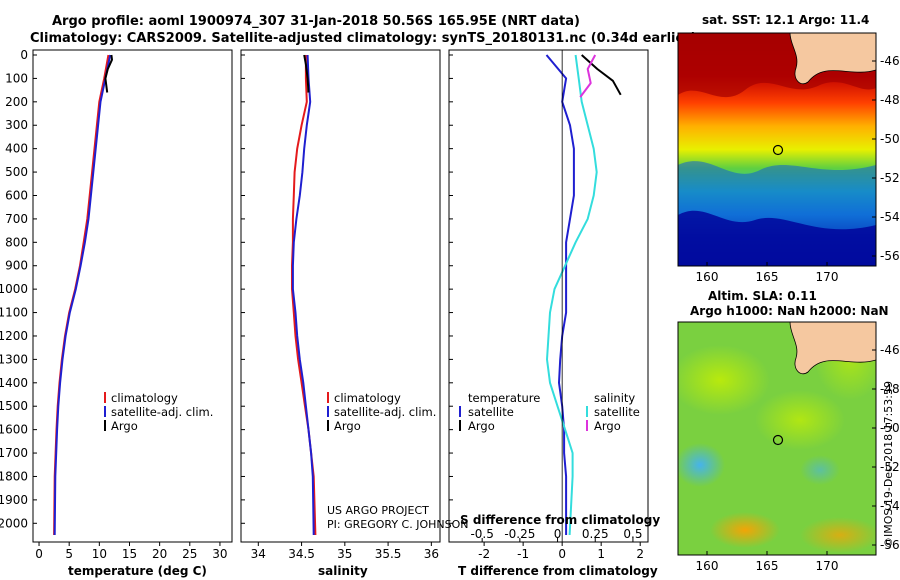 This screenshot has height=580, width=900. What do you see at coordinates (16, 78) in the screenshot?
I see `depth-tick-label: 100` at bounding box center [16, 78].